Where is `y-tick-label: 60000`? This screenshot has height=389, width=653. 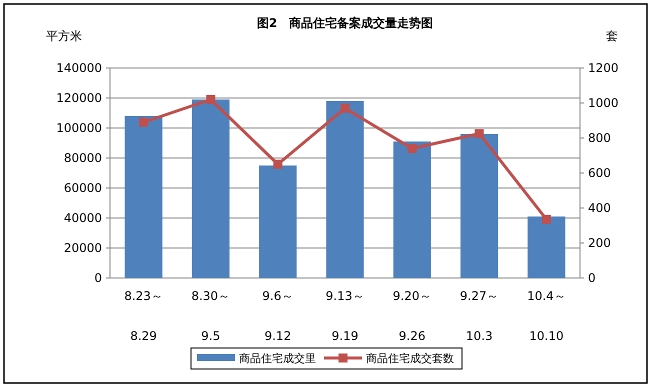
y-tick-label: 60000 is located at coordinates (83, 188).